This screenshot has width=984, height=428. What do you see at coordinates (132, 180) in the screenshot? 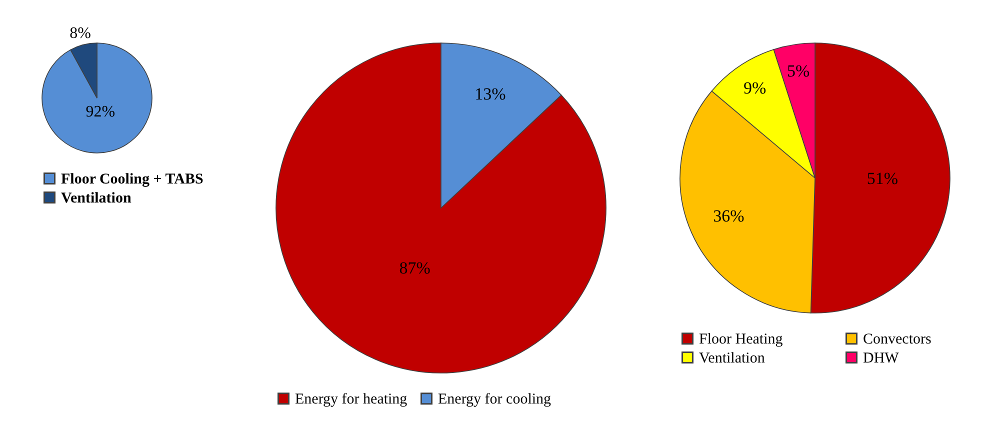
I see `legend-label: Floor Cooling + TABS` at bounding box center [132, 180].